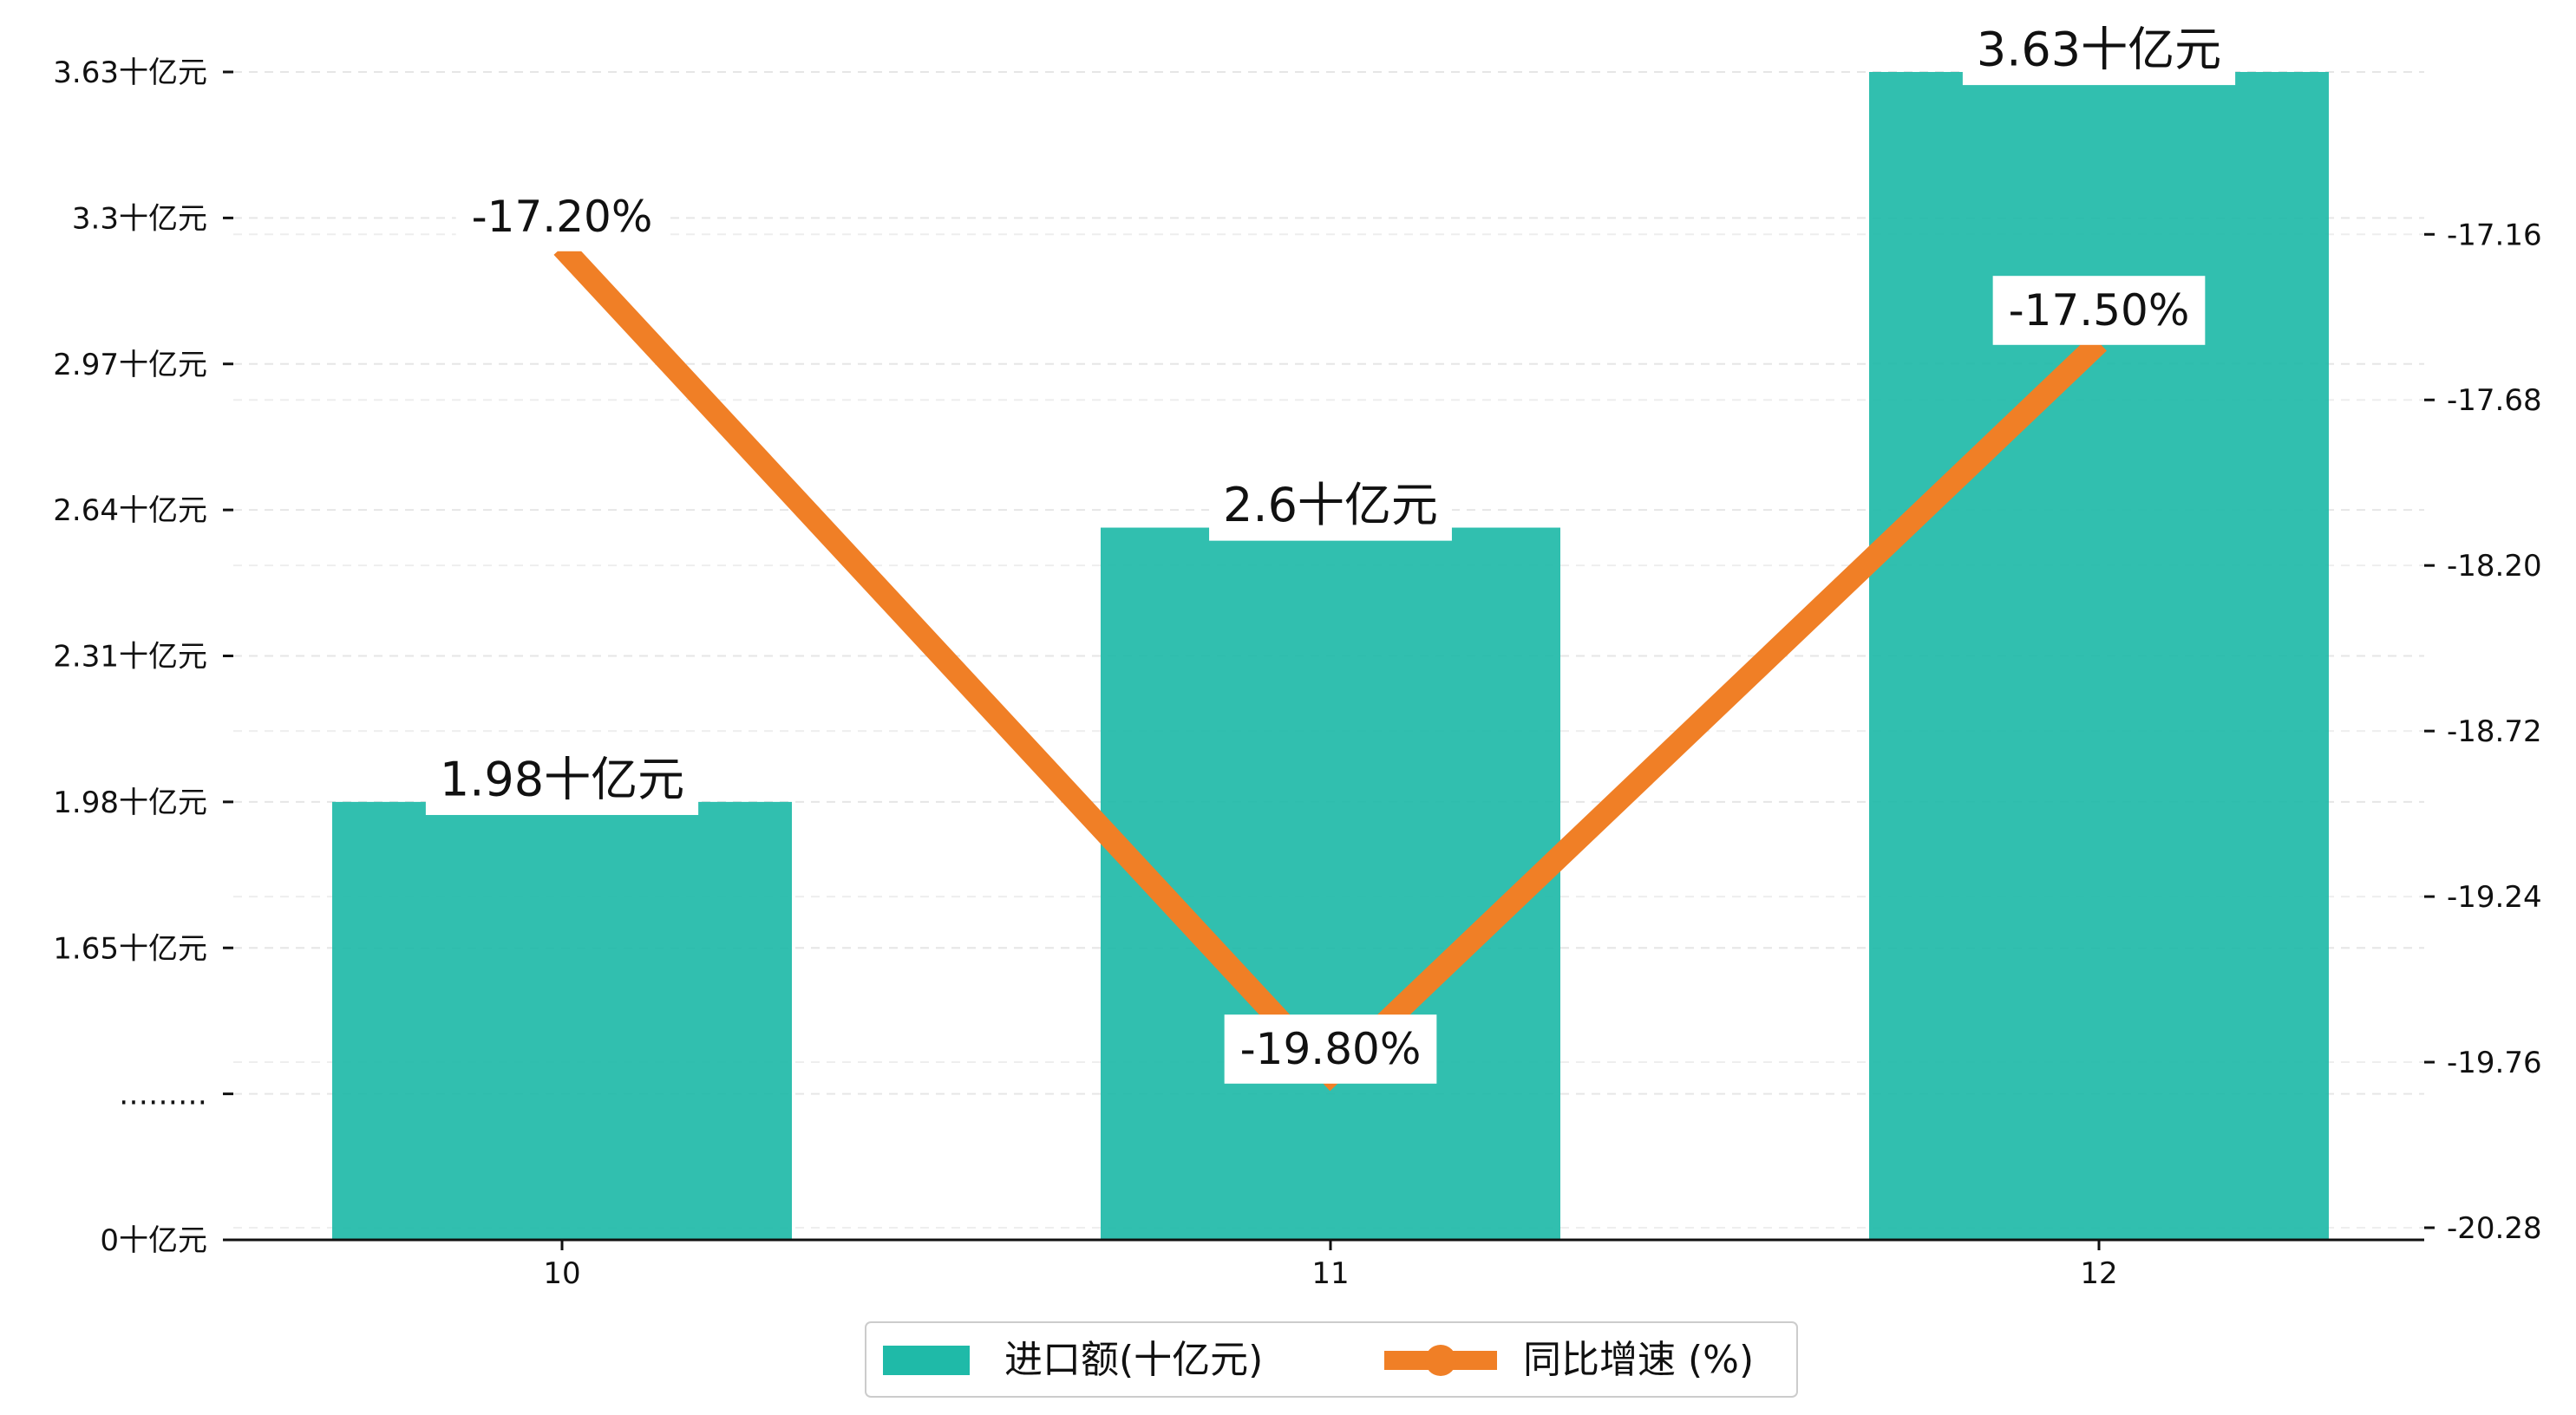 Image resolution: width=2576 pixels, height=1415 pixels. Describe the element at coordinates (130, 510) in the screenshot. I see `left-tick-label: 2.64十亿元` at that location.